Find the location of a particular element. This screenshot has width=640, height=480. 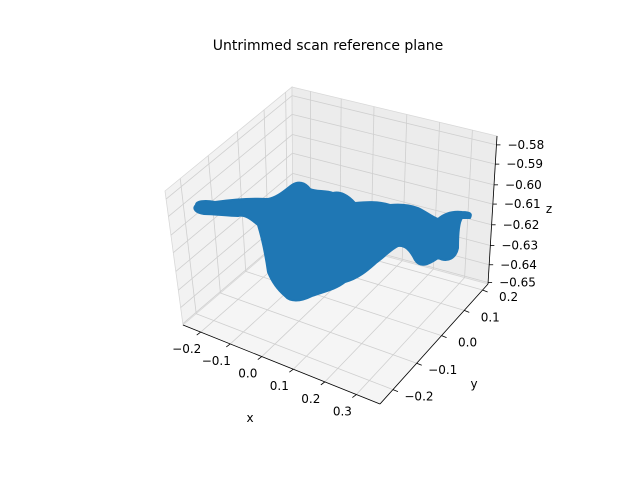

z-tick-label: −0.64 is located at coordinates (518, 265).